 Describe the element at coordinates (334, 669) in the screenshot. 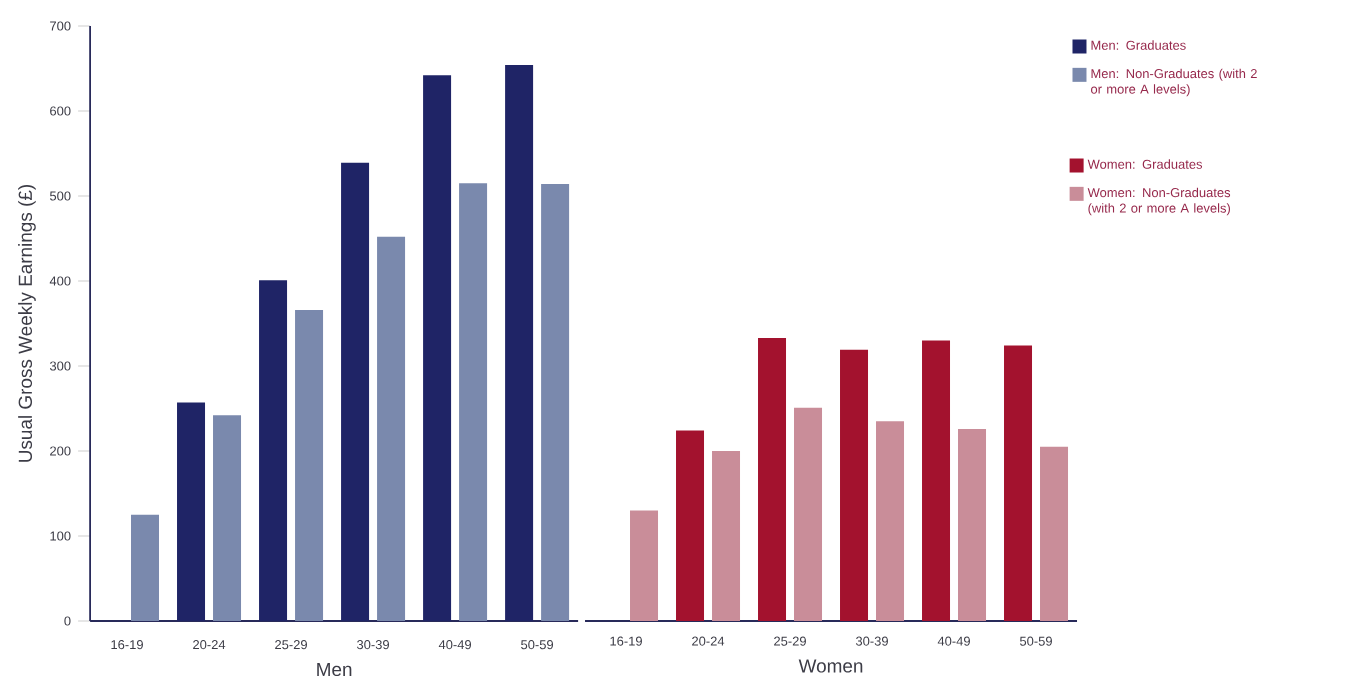

I see `x-axis-title: Men` at that location.